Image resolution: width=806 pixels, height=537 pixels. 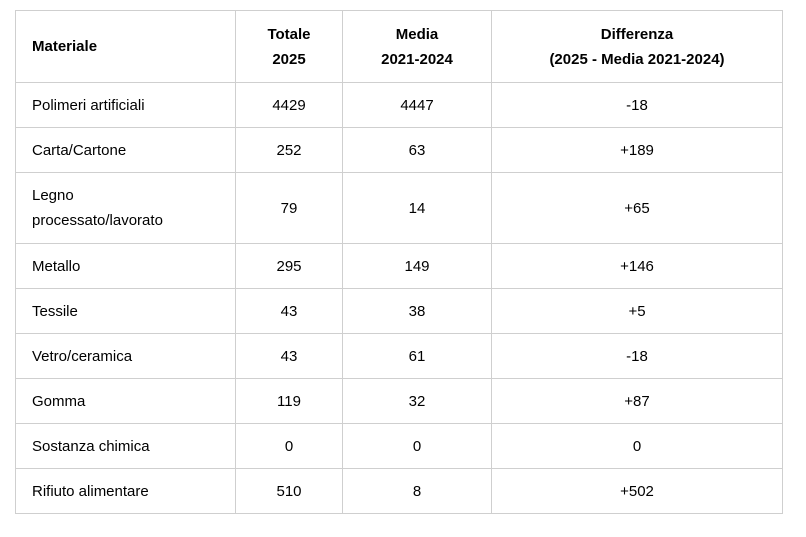 I want to click on cell-difference: 0, so click(x=637, y=446).